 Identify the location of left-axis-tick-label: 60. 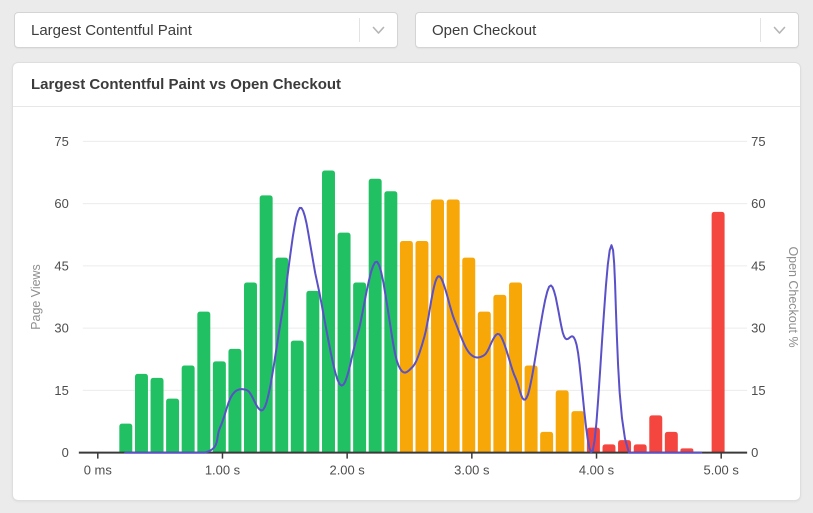
(61, 203).